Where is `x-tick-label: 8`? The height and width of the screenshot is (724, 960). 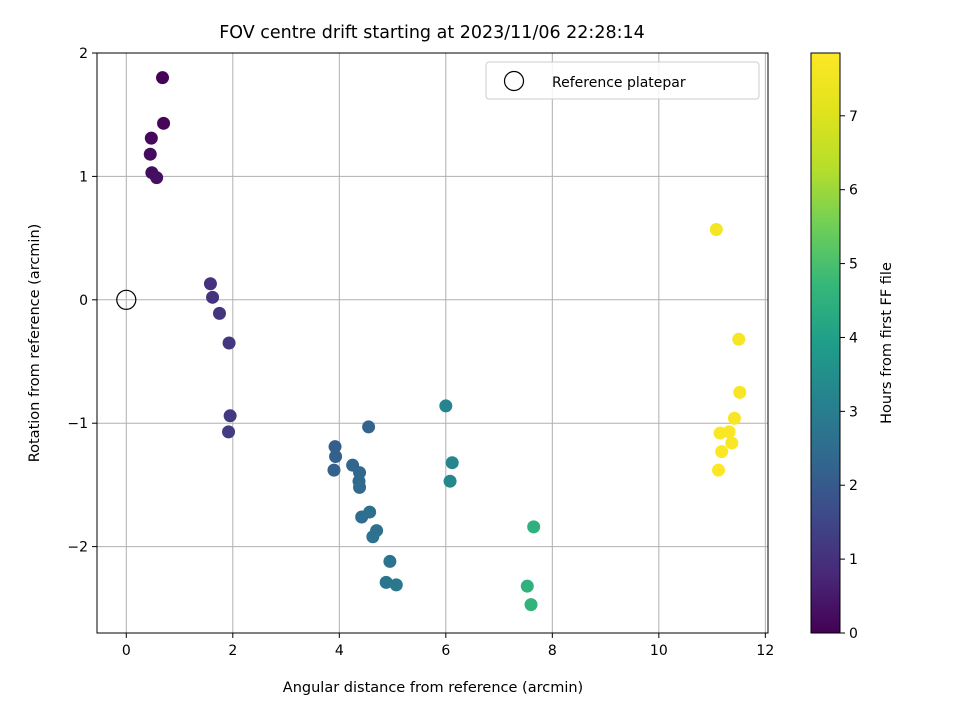
x-tick-label: 8 is located at coordinates (552, 651).